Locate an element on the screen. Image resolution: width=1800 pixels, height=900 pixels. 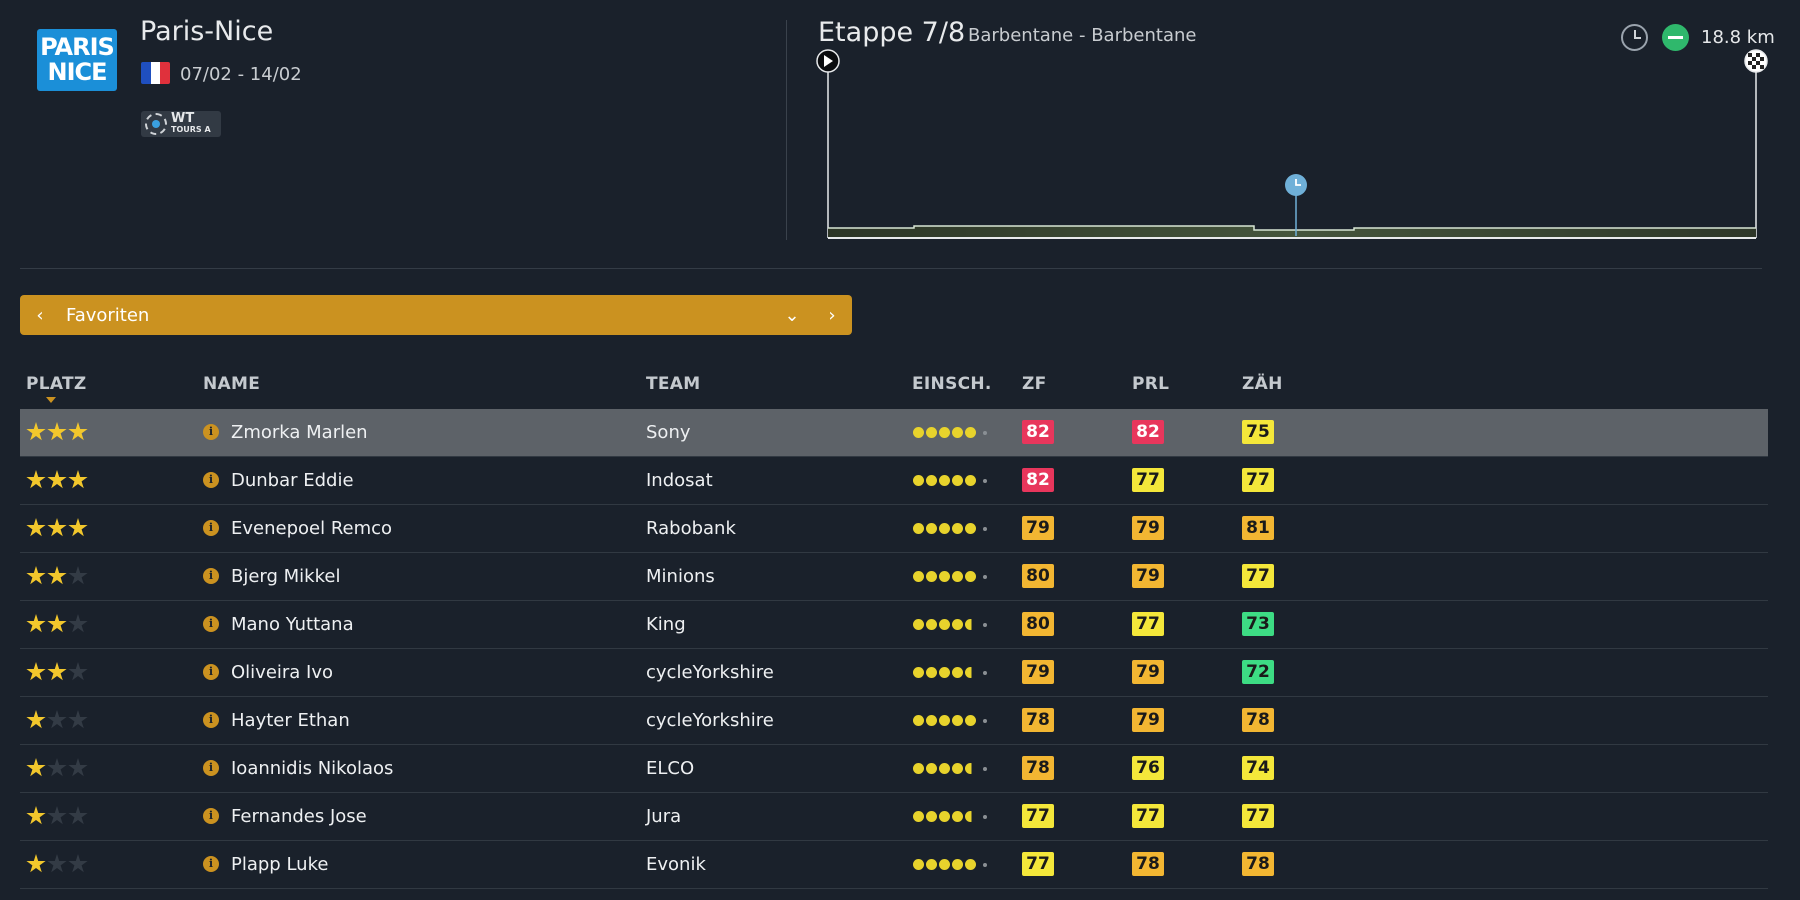
stage-profile is located at coordinates (1292, 146).